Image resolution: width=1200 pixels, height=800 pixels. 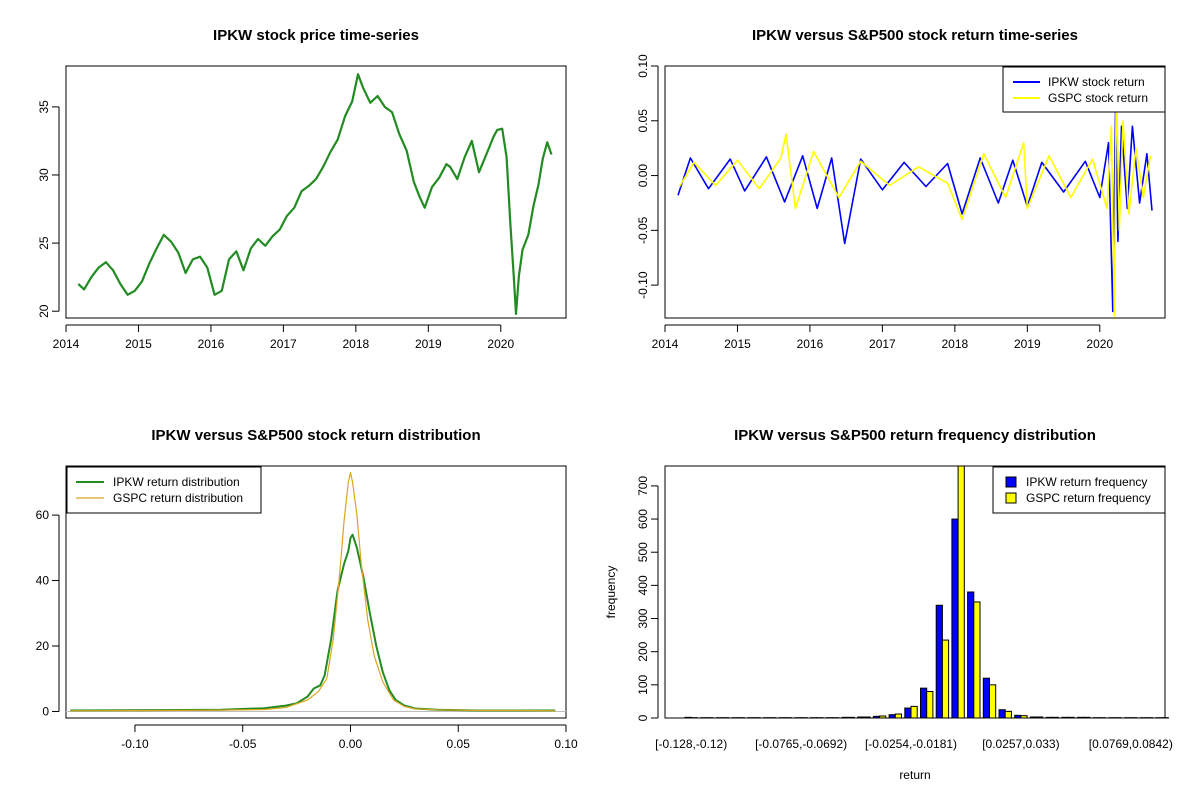 What do you see at coordinates (135, 744) in the screenshot?
I see `x-tick-label: -0.10` at bounding box center [135, 744].